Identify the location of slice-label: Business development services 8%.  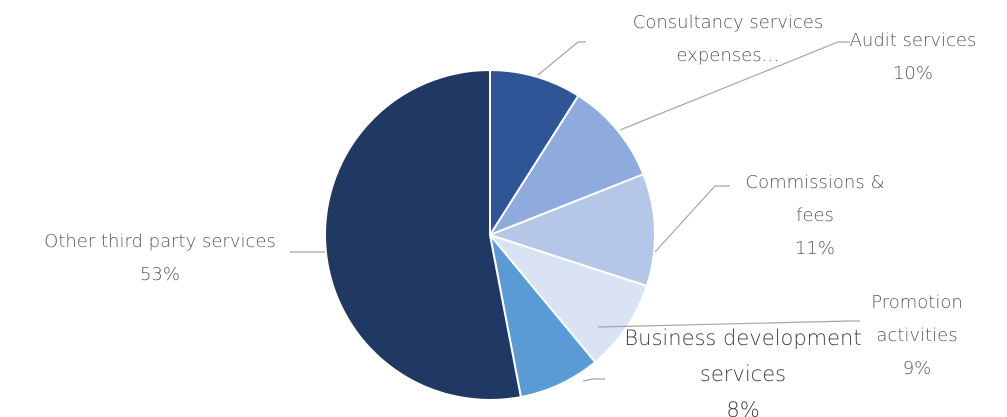
(743, 368).